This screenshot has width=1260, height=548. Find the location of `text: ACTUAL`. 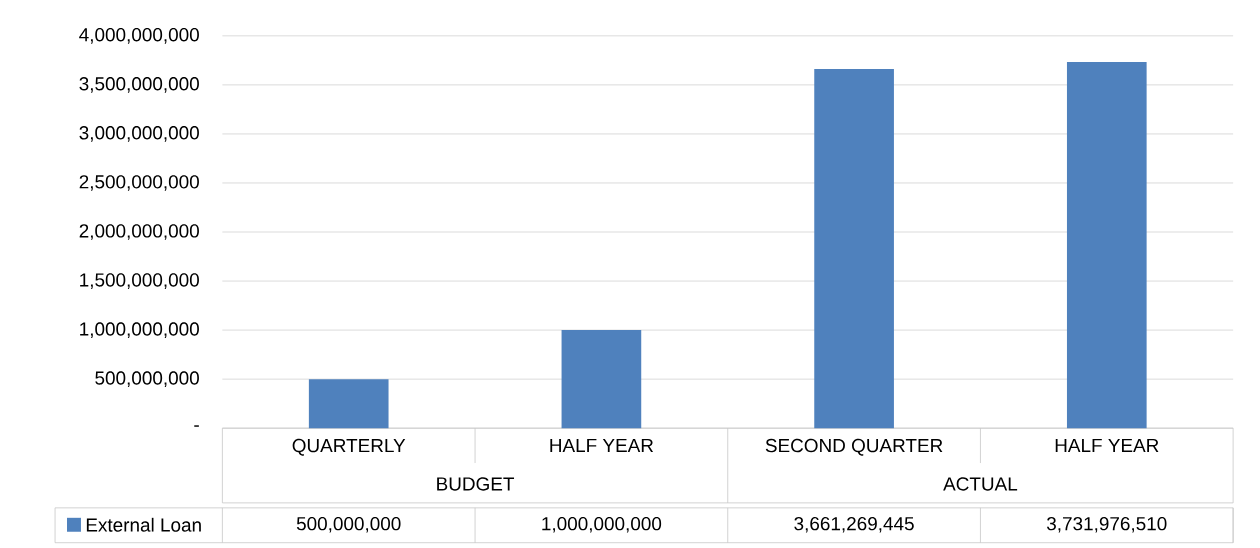

text: ACTUAL is located at coordinates (980, 484).